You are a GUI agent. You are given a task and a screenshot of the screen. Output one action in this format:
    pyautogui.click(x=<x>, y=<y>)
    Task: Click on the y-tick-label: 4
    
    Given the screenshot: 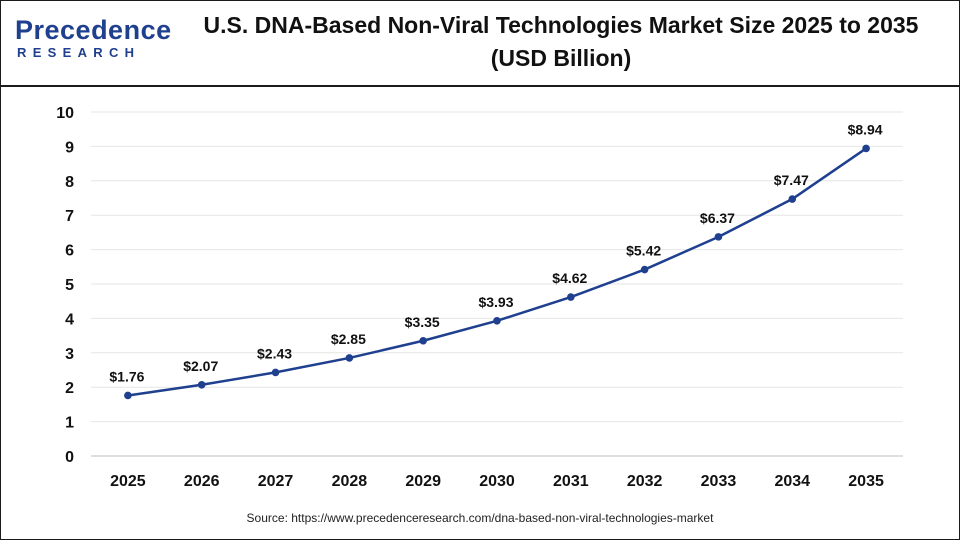 What is the action you would take?
    pyautogui.click(x=69, y=319)
    